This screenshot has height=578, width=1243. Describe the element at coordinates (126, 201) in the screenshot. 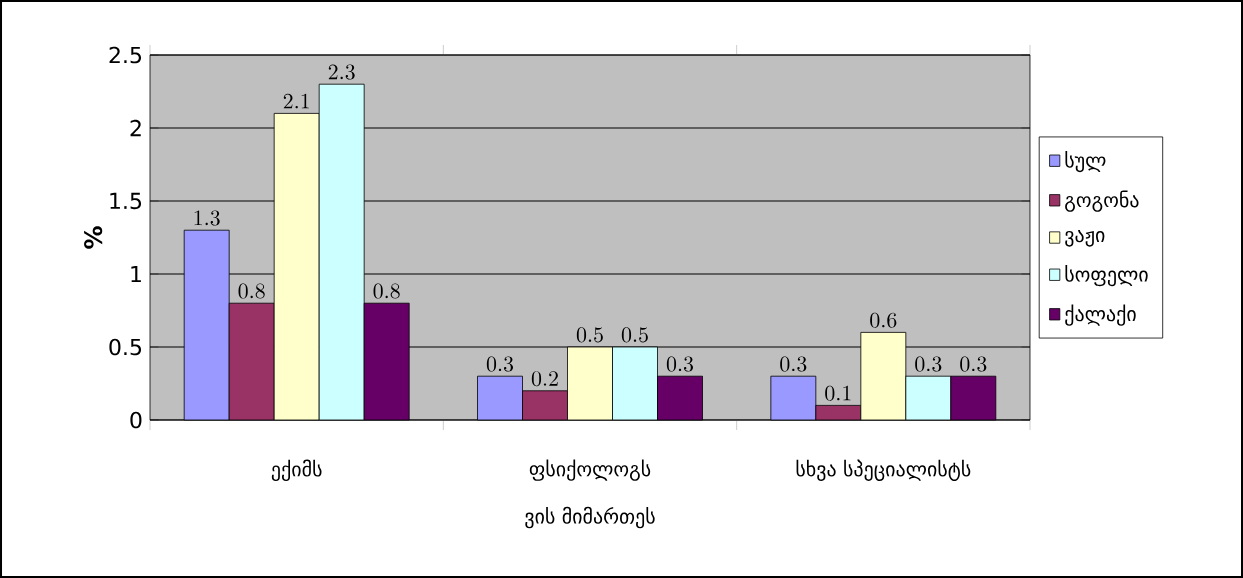

I see `y-tick-label: 1.5` at that location.